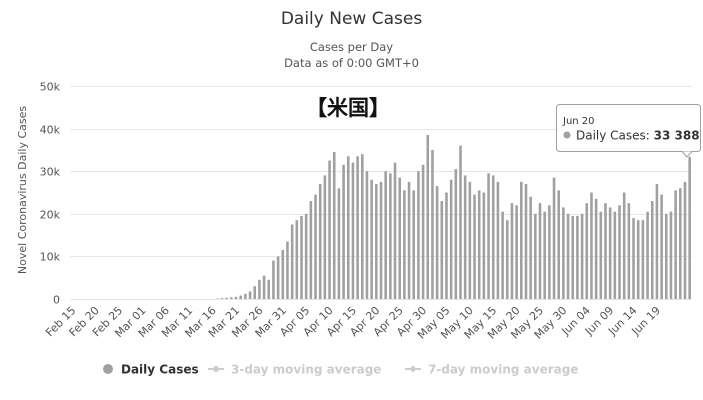 The image size is (703, 400). I want to click on legend-item-daily-cases: Daily Cases, so click(151, 370).